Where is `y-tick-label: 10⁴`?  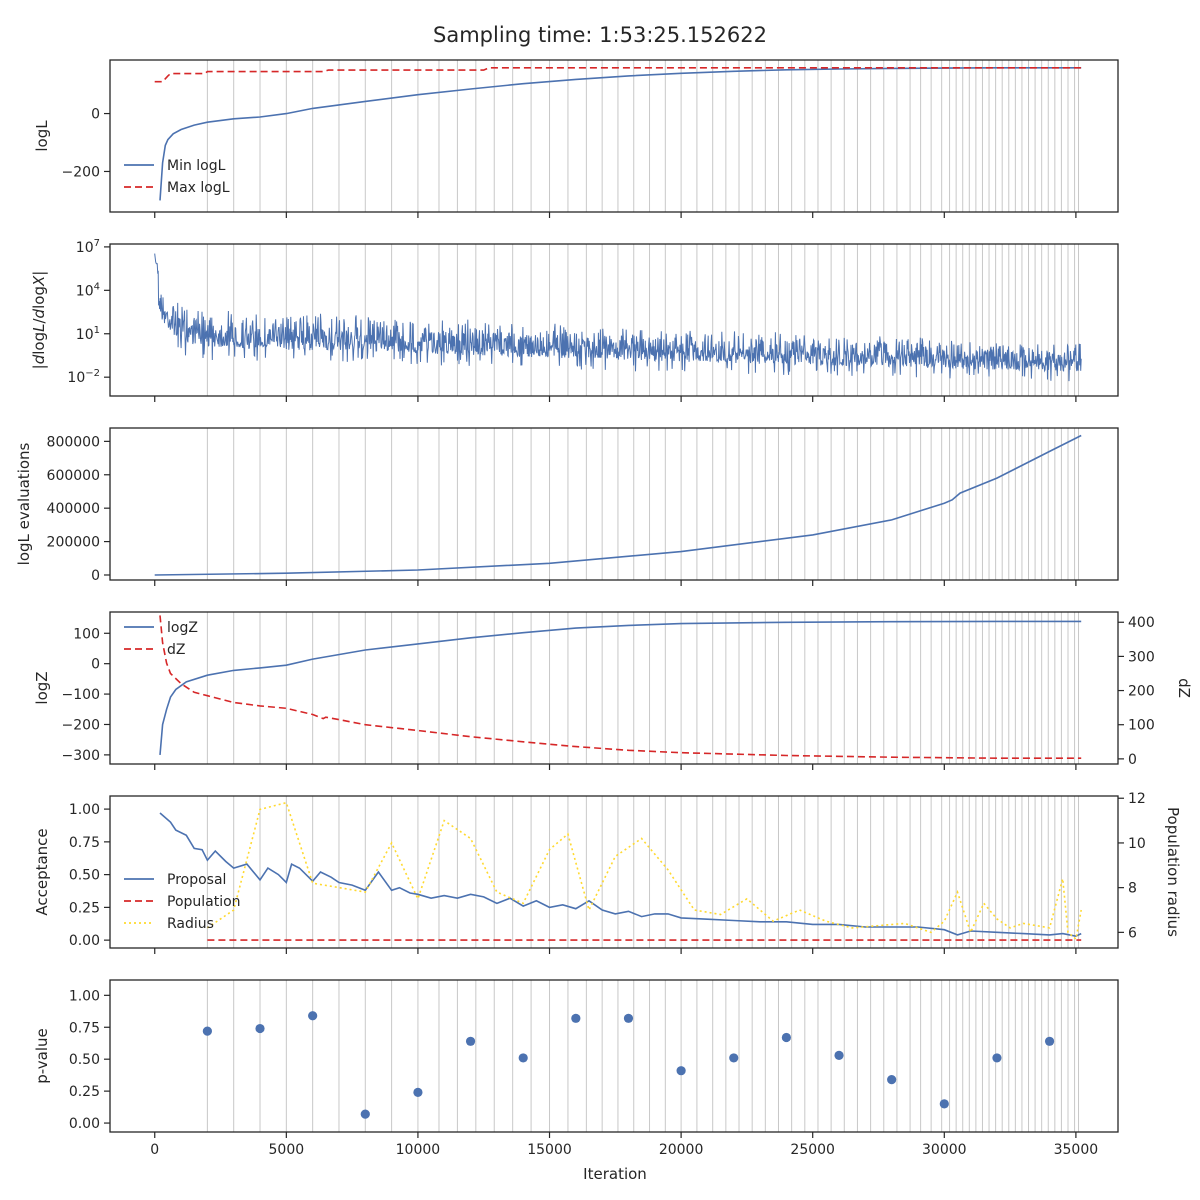 y-tick-label: 10⁴ is located at coordinates (88, 290).